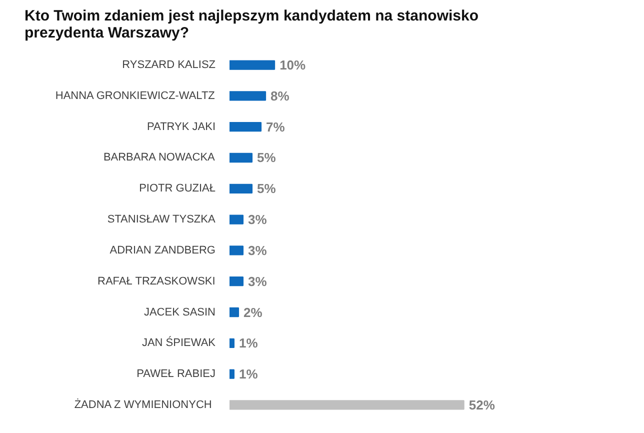 Image resolution: width=644 pixels, height=433 pixels. Describe the element at coordinates (161, 220) in the screenshot. I see `y-tick-label: STANISŁAW TYSZKA` at that location.